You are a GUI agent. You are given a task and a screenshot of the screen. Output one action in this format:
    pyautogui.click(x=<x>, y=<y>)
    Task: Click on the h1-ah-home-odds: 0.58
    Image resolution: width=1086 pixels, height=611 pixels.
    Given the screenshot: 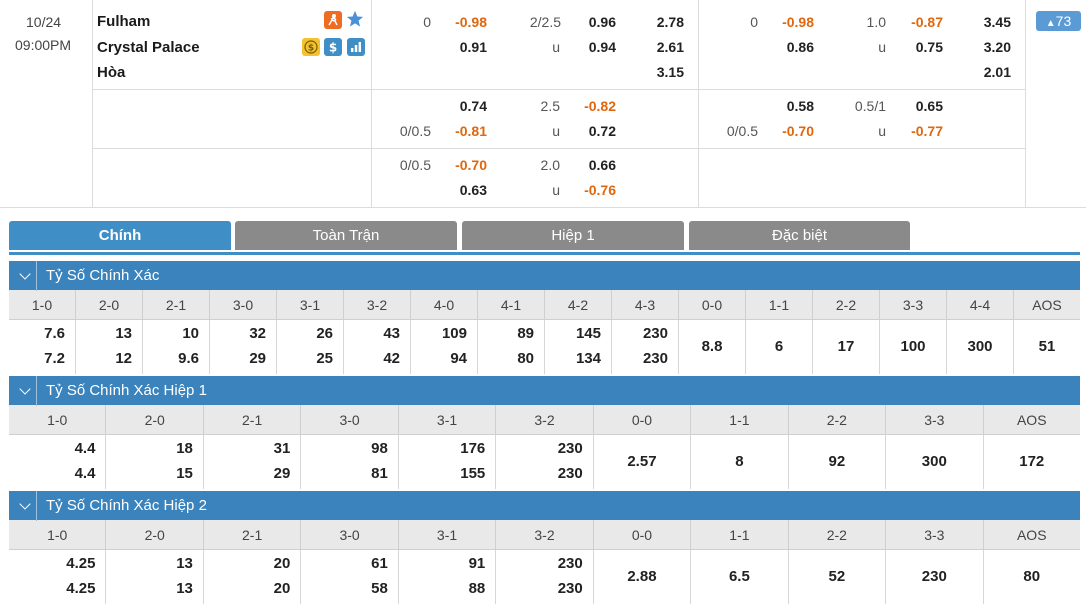 What is the action you would take?
    pyautogui.click(x=800, y=106)
    